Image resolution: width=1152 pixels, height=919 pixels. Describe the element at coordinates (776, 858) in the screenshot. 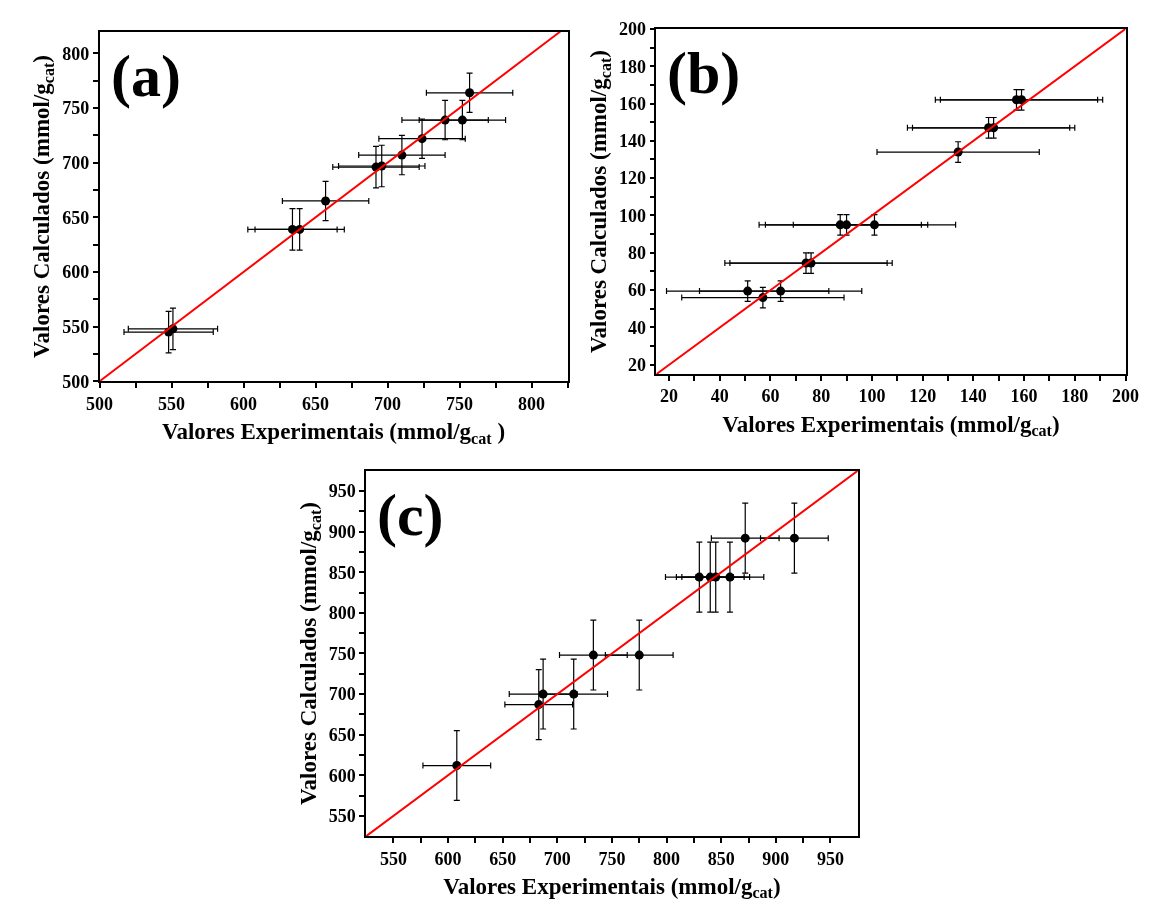

I see `x-tick-label: 900` at that location.